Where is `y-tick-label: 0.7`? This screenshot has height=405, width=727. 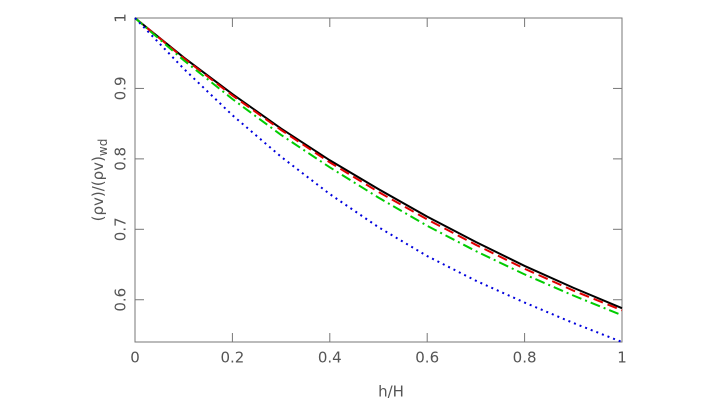 y-tick-label: 0.7 is located at coordinates (121, 229).